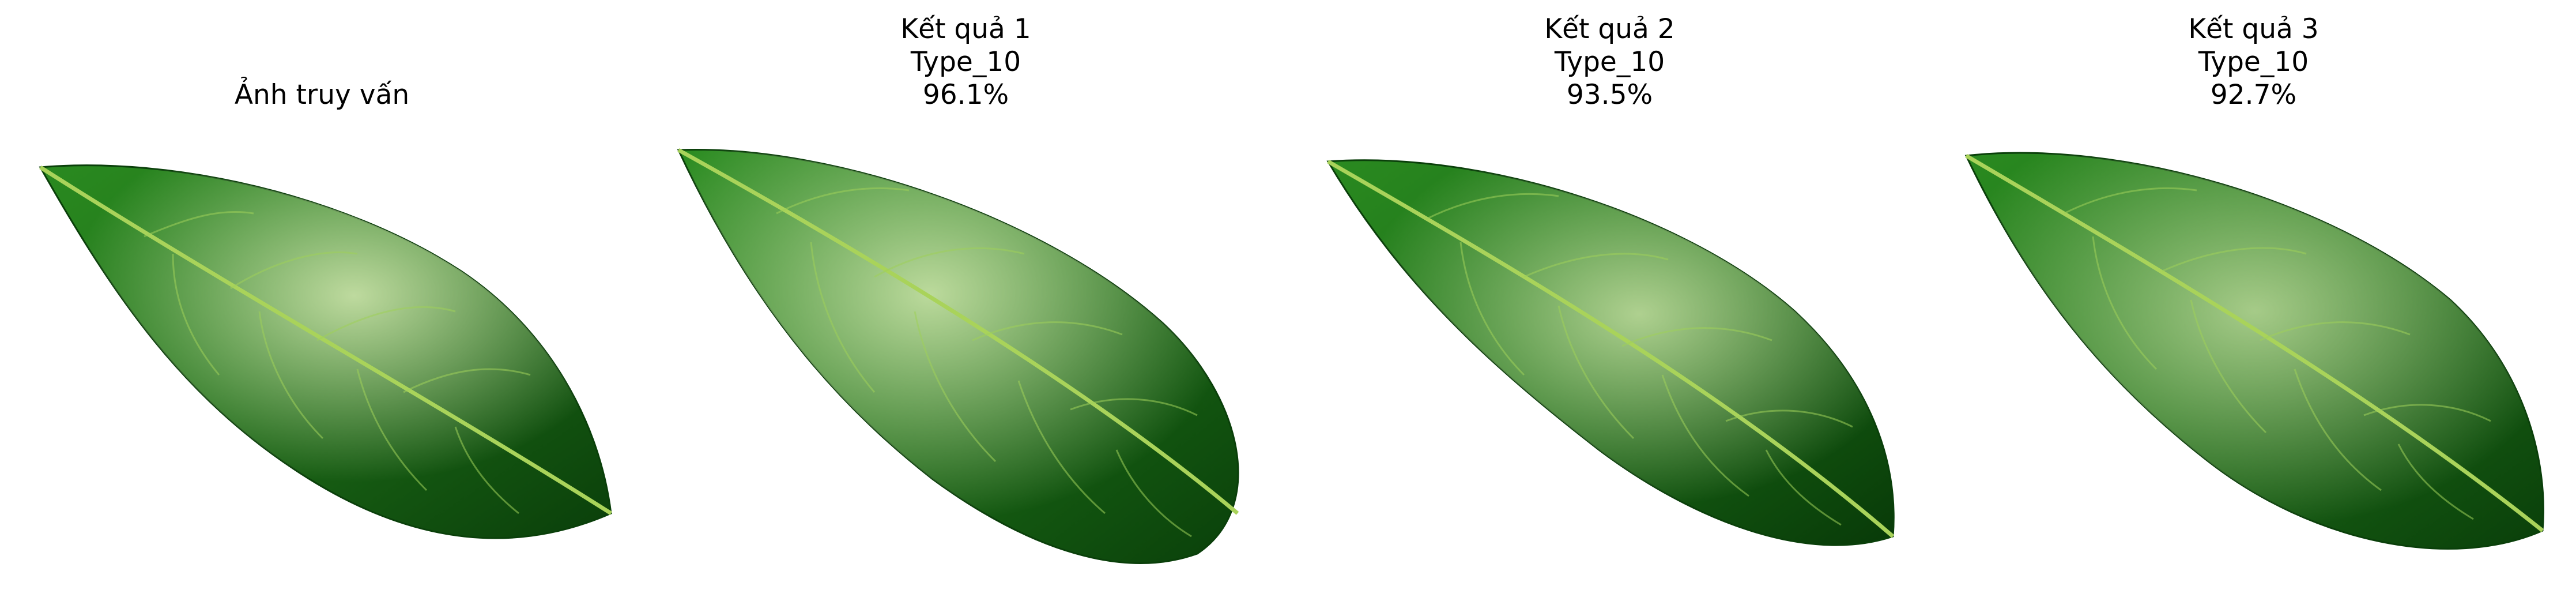  I want to click on result-1-label: Kết quả 1, so click(965, 29).